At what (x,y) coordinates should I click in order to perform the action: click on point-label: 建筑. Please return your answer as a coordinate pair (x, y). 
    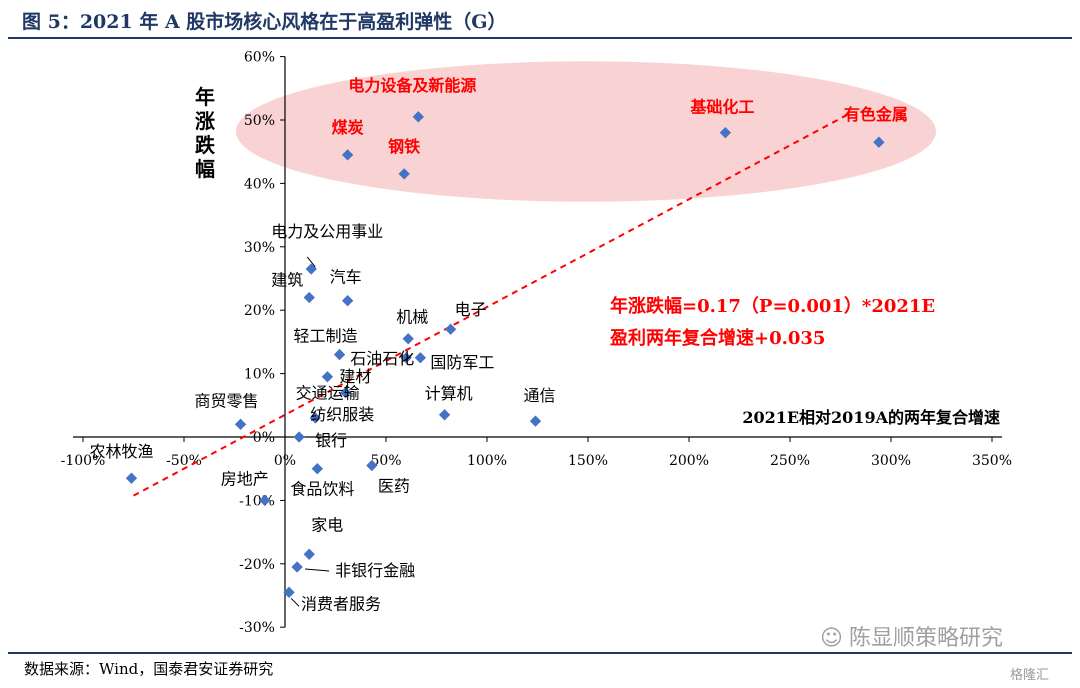
    Looking at the image, I should click on (287, 280).